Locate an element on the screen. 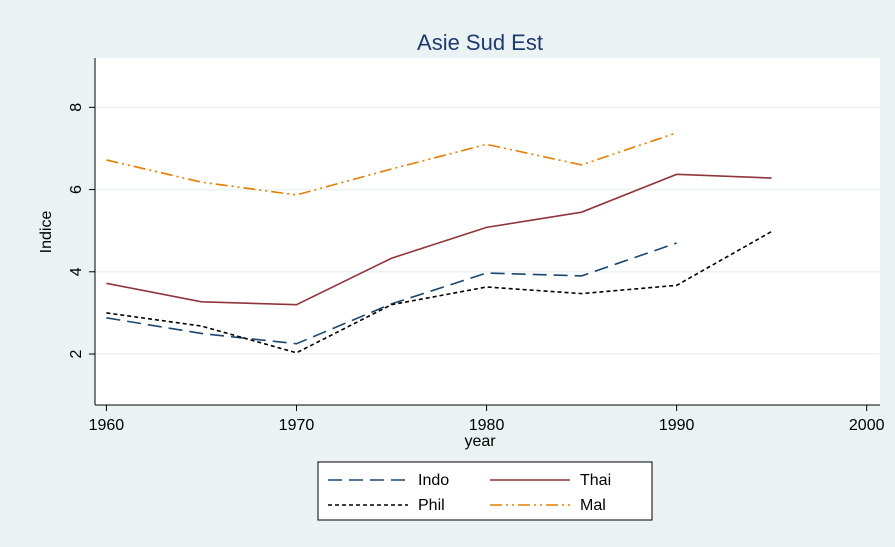  y-axis-label: Indice is located at coordinates (46, 232).